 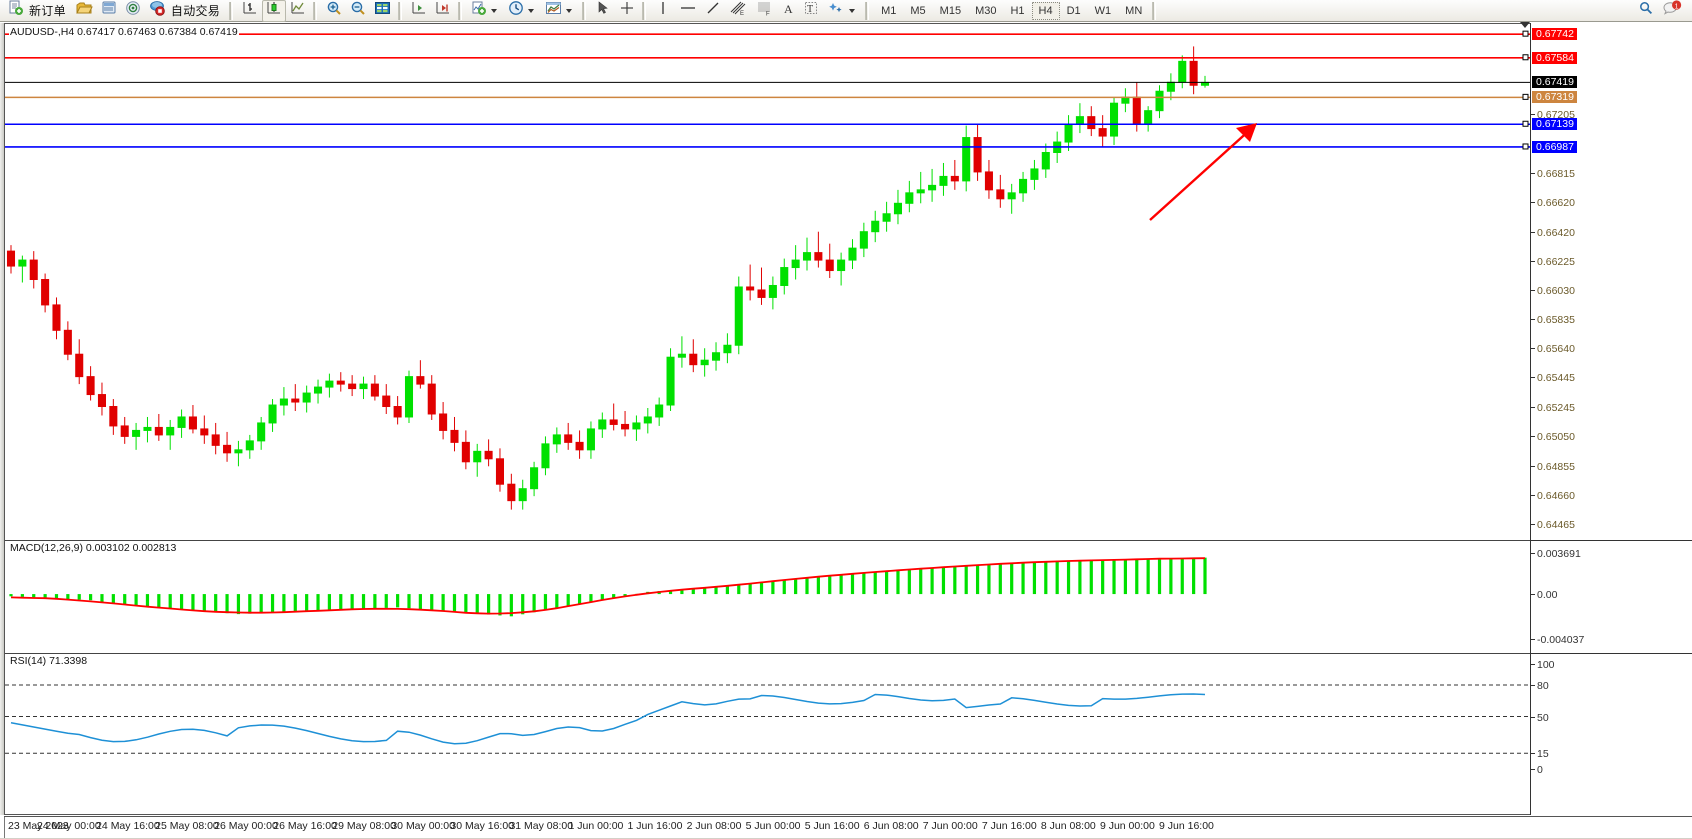 I want to click on time-tick: 24 May 16:00, so click(x=128, y=826).